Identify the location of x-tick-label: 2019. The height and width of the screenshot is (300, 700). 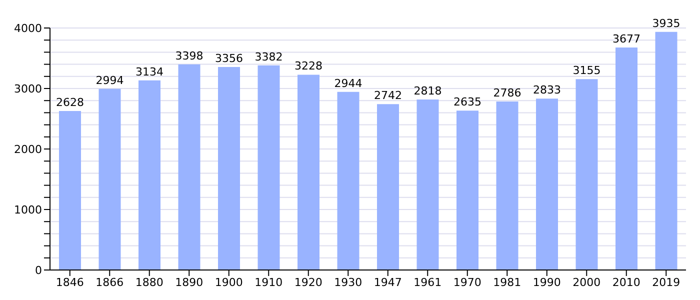
(666, 282).